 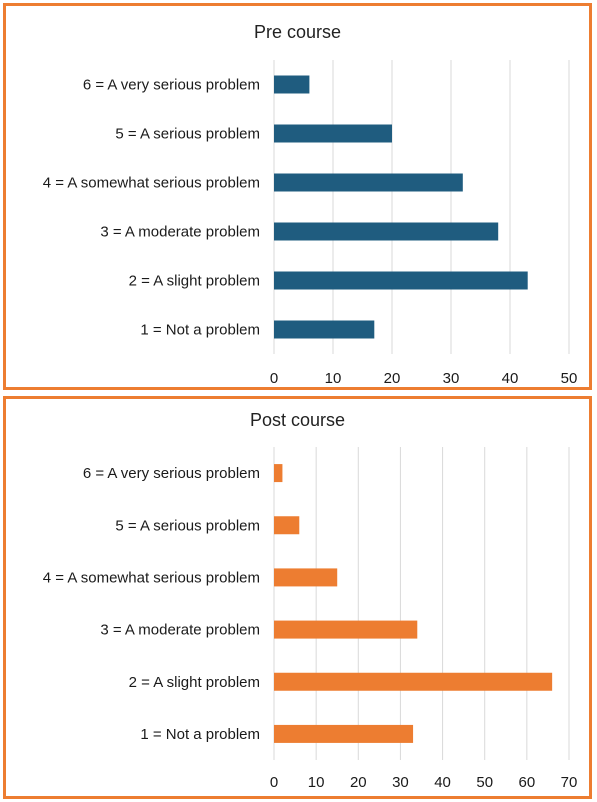 I want to click on chart-title: Post course, so click(x=297, y=420).